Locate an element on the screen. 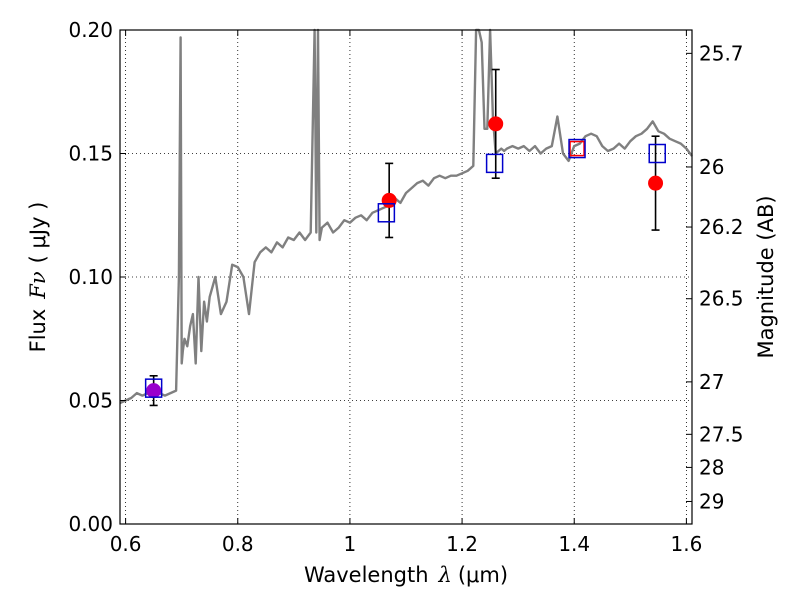  x-axis-label: Wavelength λ (μm) is located at coordinates (406, 575).